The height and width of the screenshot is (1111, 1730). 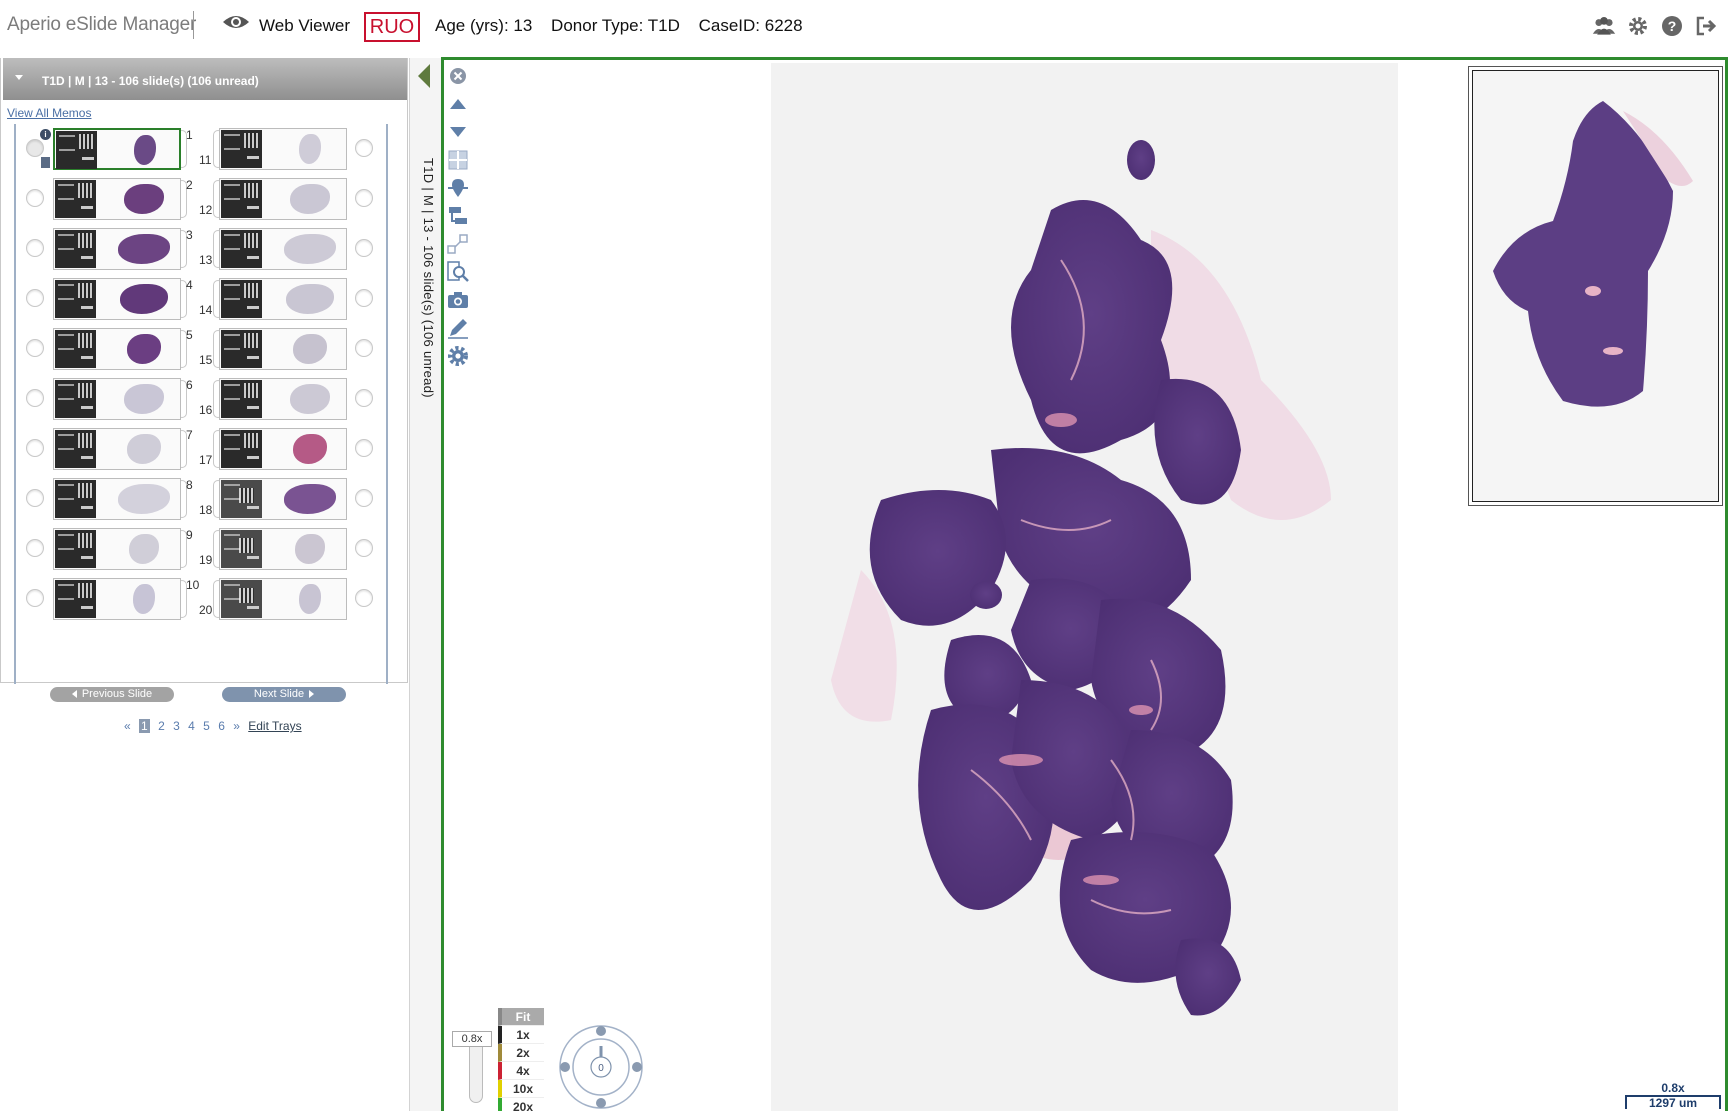 What do you see at coordinates (127, 726) in the screenshot?
I see `page-first: «` at bounding box center [127, 726].